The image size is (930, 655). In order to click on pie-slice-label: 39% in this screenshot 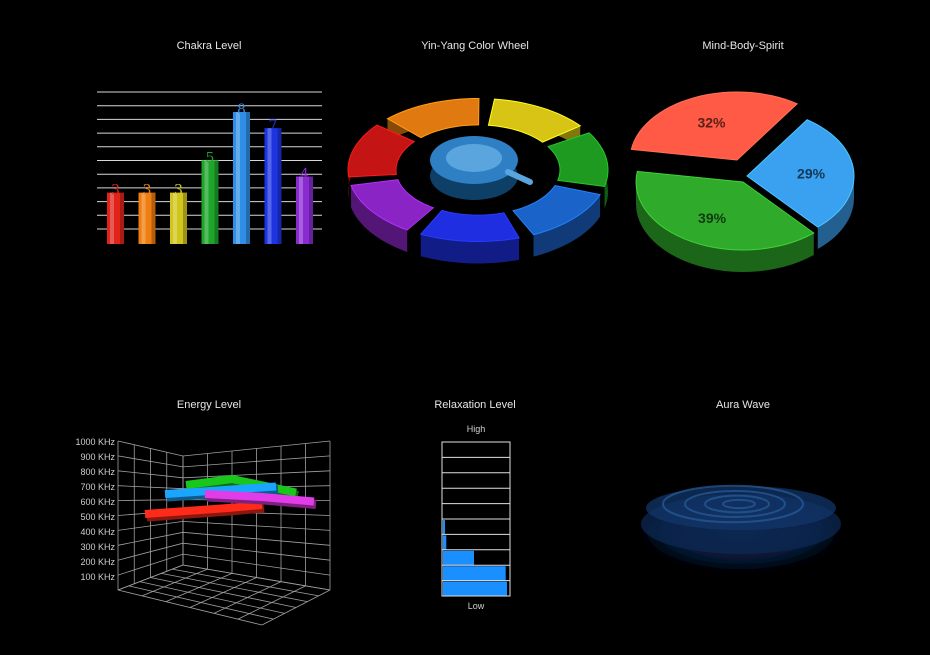, I will do `click(712, 218)`.